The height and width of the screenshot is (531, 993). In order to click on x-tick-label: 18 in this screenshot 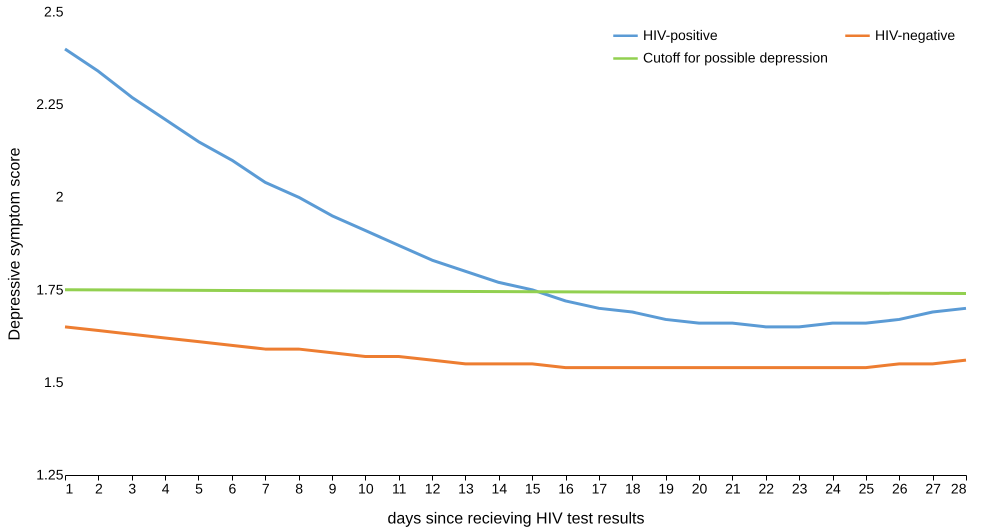, I will do `click(633, 488)`.